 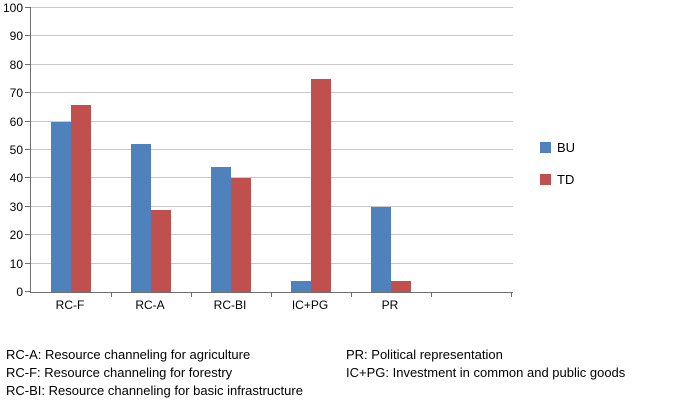 I want to click on y-tick-label: 100, so click(x=12, y=8).